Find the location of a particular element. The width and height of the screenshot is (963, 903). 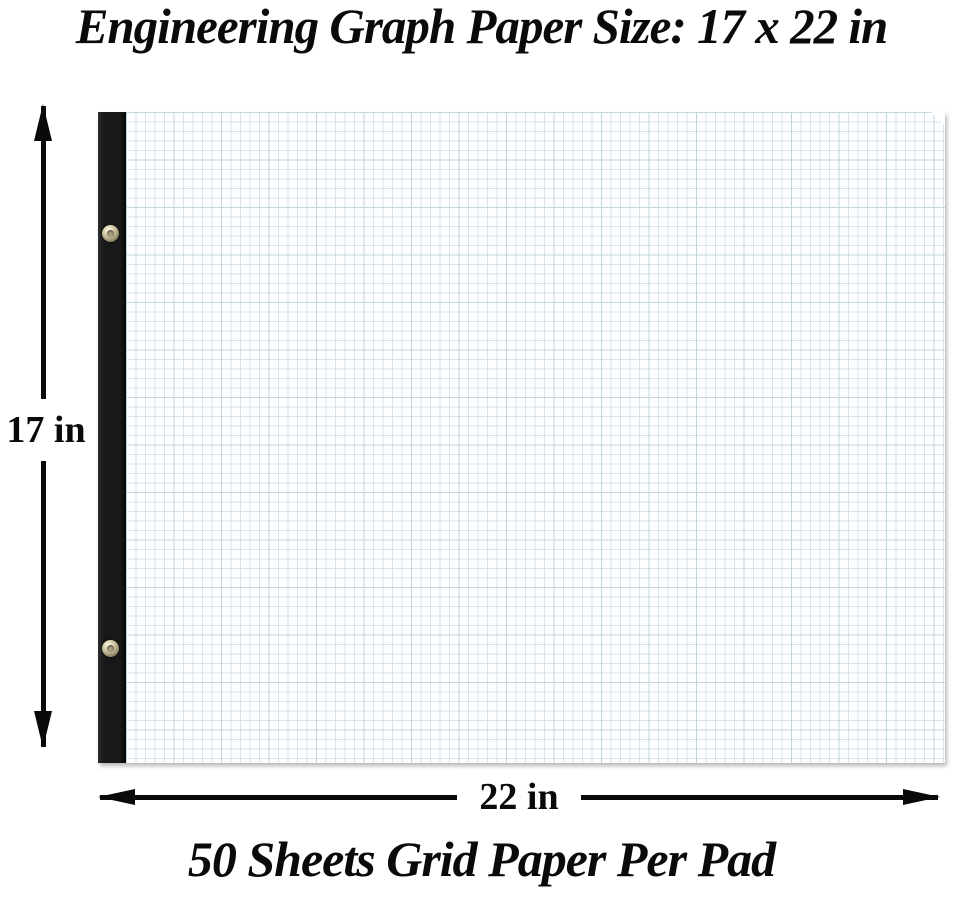

height-label: 17 in is located at coordinates (46, 430).